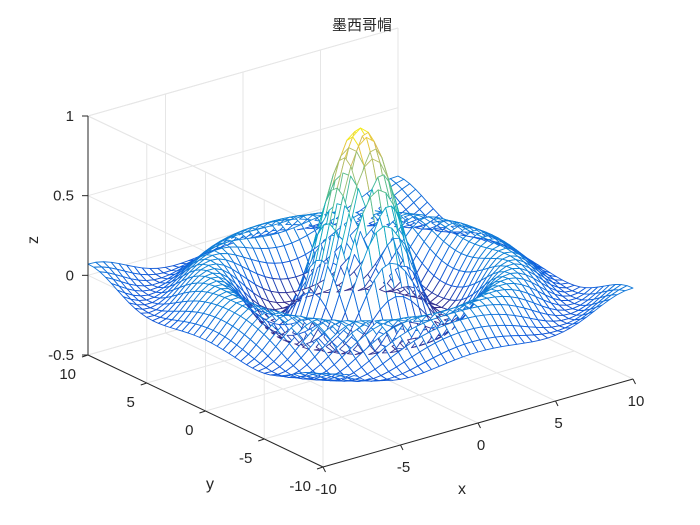 This screenshot has height=525, width=700. I want to click on z-tick-label: -0.5, so click(61, 355).